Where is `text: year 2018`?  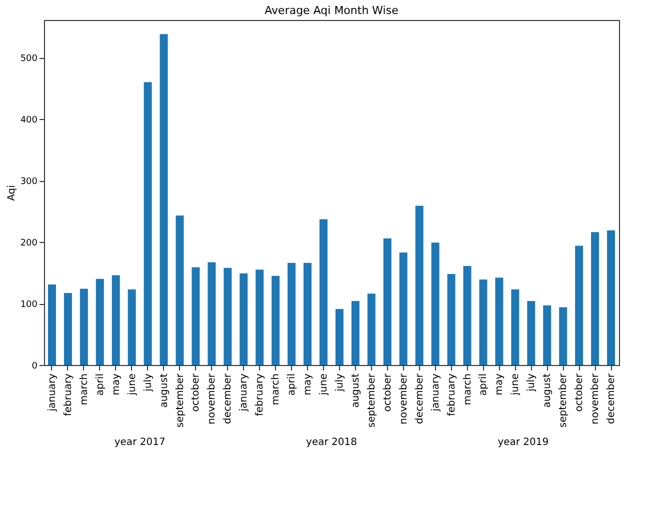
text: year 2018 is located at coordinates (331, 442).